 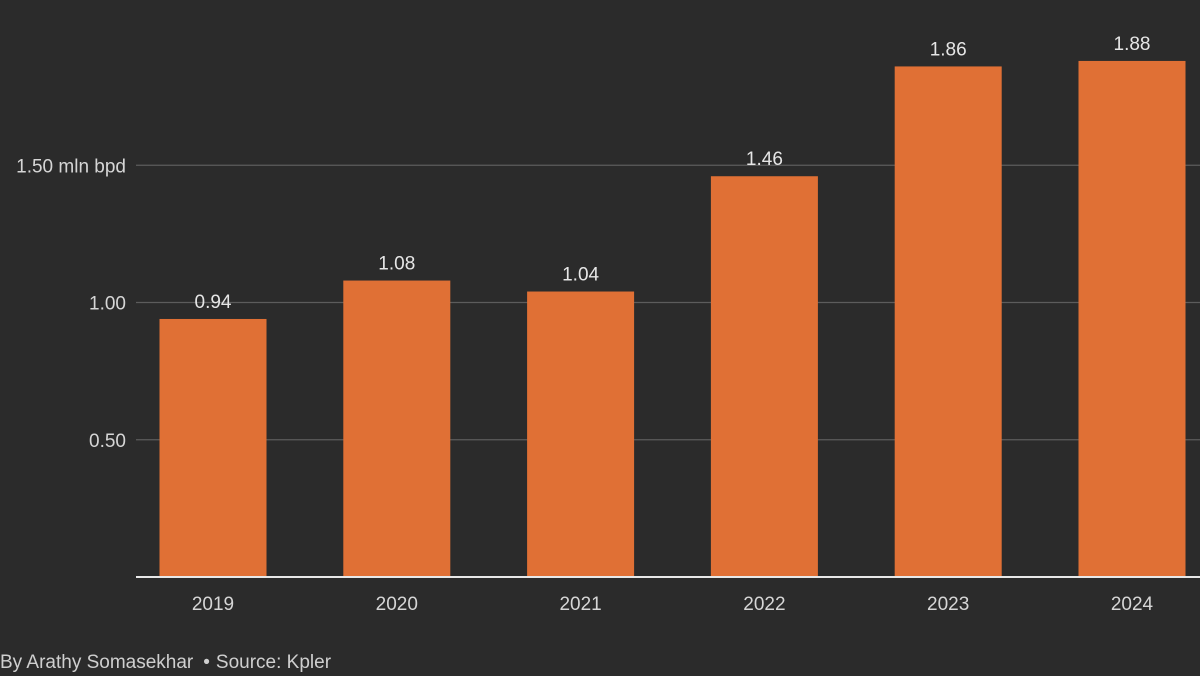 What do you see at coordinates (213, 604) in the screenshot?
I see `x-tick-label: 2019` at bounding box center [213, 604].